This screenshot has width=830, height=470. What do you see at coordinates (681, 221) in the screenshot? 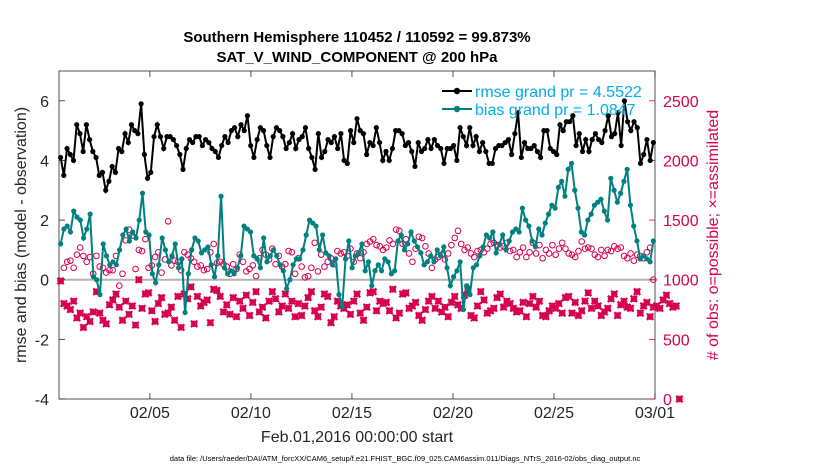
I see `right-tick-label: 1500` at bounding box center [681, 221].